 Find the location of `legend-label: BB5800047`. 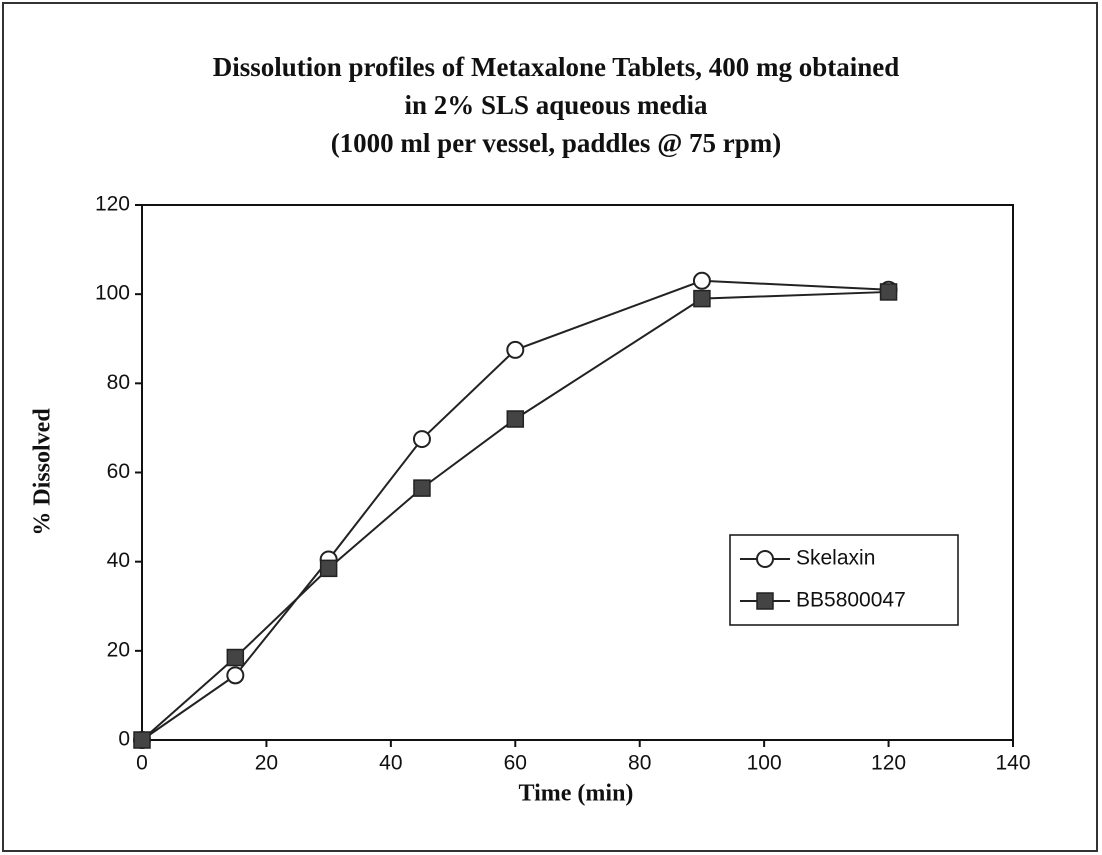

legend-label: BB5800047 is located at coordinates (851, 600).